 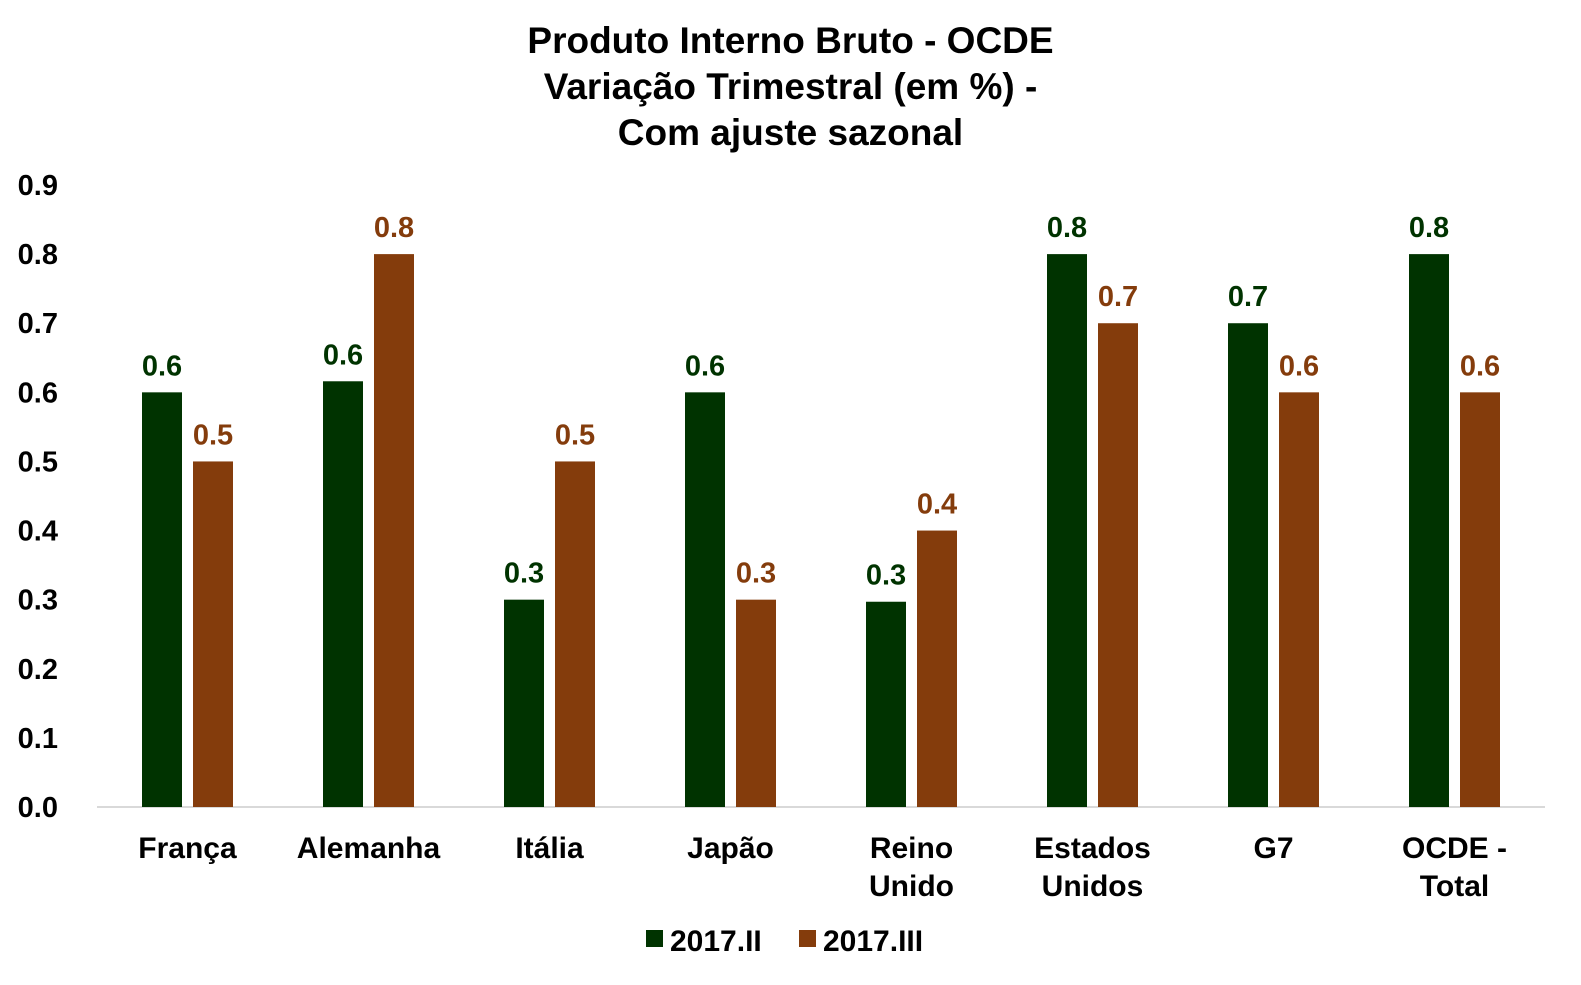 What do you see at coordinates (790, 132) in the screenshot?
I see `chart-title-line-3: Com ajuste sazonal` at bounding box center [790, 132].